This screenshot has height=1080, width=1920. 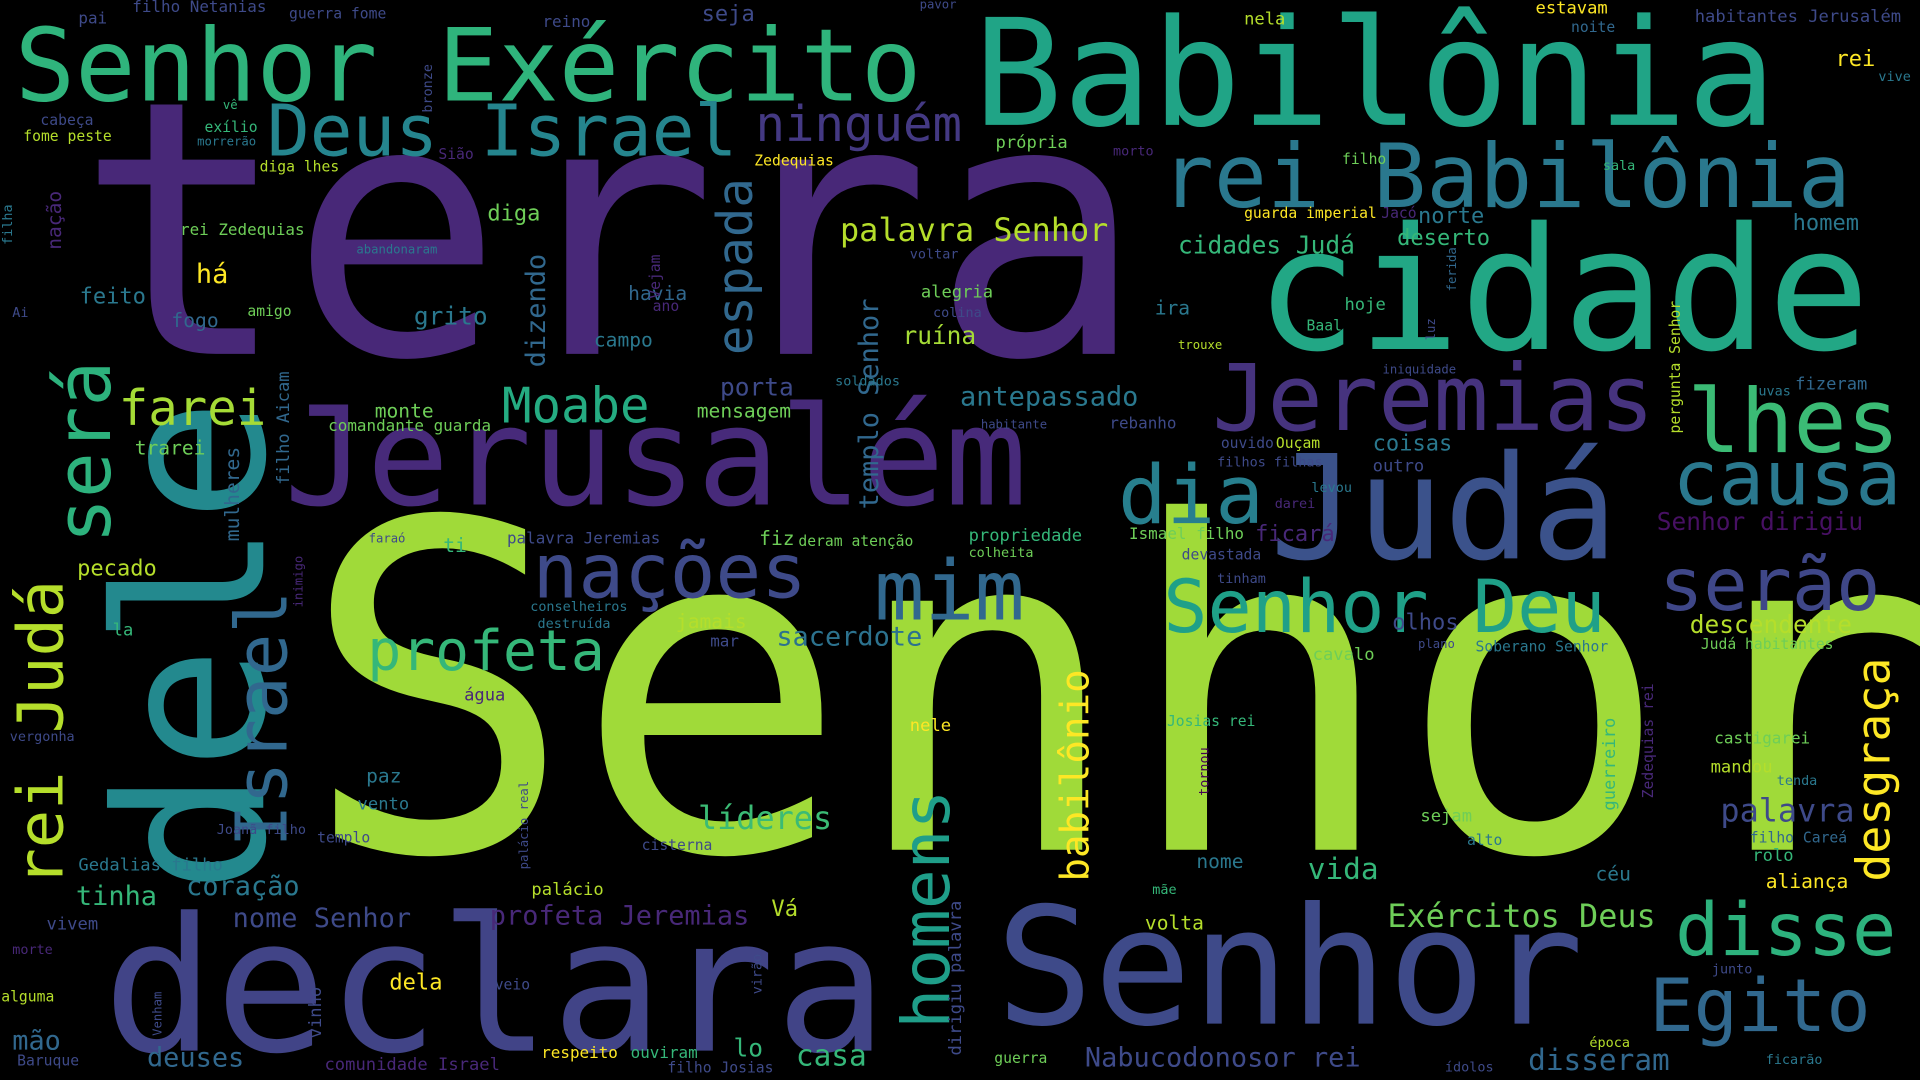 I want to click on word: Ouçam, so click(x=1298, y=443).